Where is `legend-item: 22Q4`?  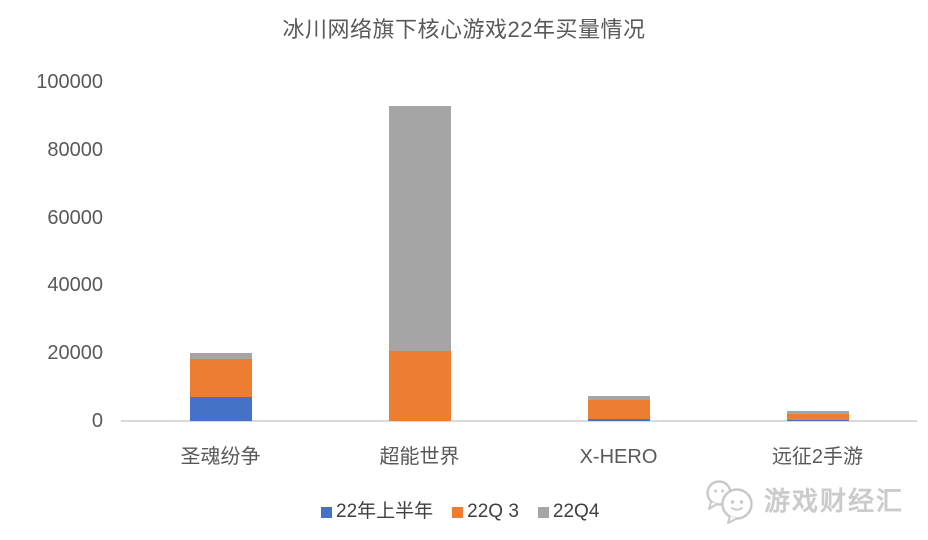 legend-item: 22Q4 is located at coordinates (568, 512).